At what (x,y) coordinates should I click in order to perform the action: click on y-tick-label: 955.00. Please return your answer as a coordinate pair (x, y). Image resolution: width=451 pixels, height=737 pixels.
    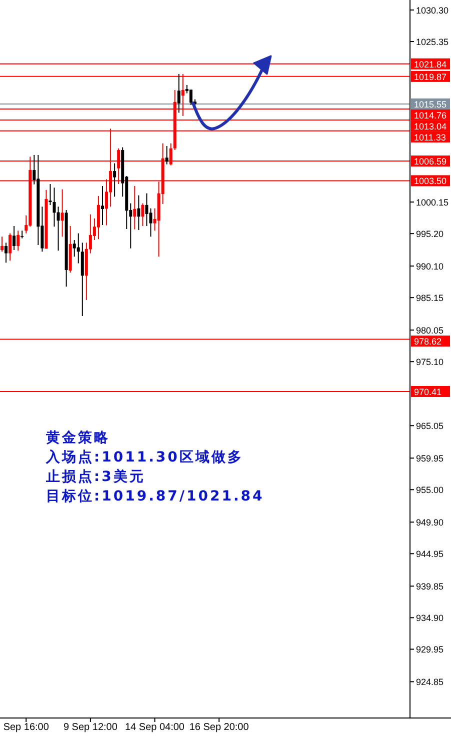
    Looking at the image, I should click on (430, 490).